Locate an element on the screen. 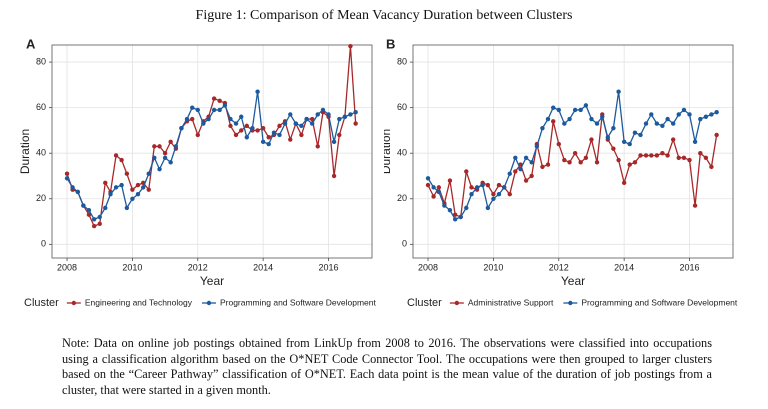 This screenshot has height=409, width=768. x-tick-label: 2008 is located at coordinates (67, 267).